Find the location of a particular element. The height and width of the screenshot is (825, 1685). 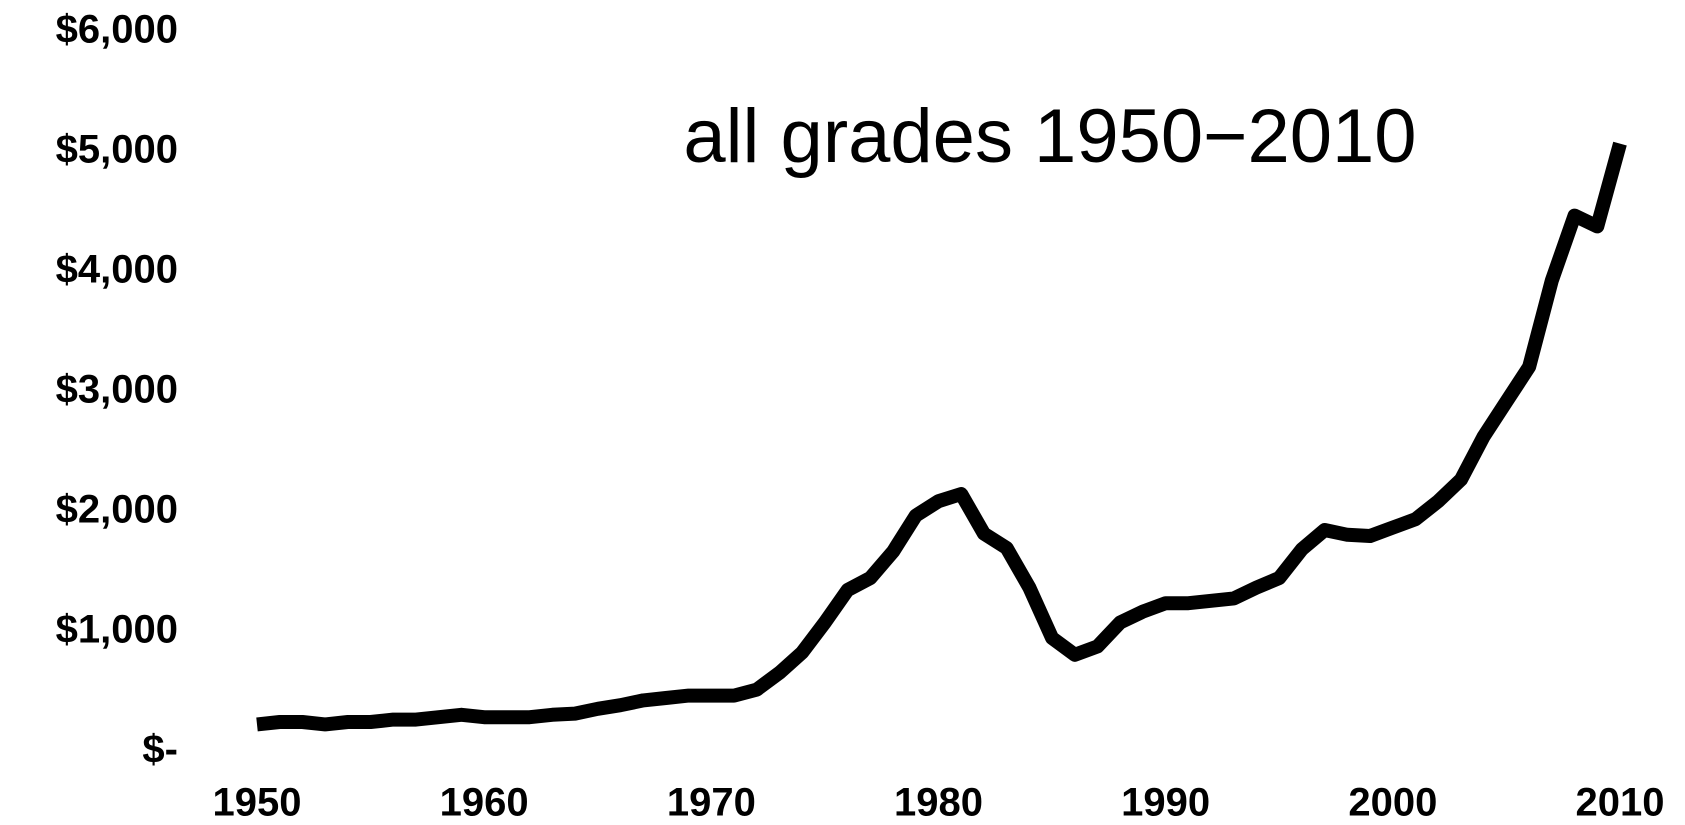

y-tick-label: $6,000 is located at coordinates (117, 30).